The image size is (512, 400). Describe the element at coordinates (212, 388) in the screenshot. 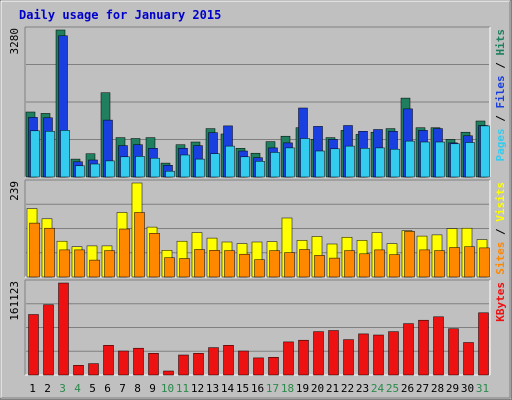

I see `x-tick-label: 13` at that location.